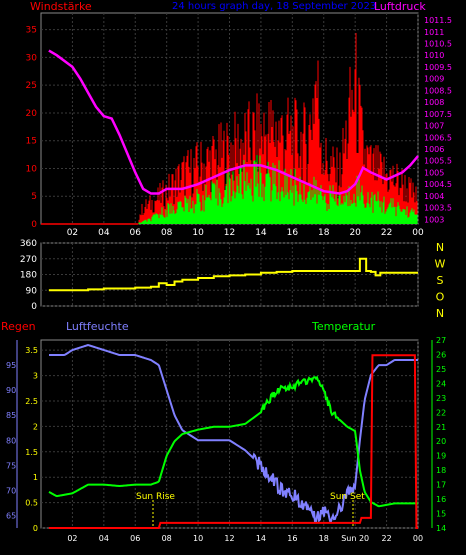  What do you see at coordinates (441, 456) in the screenshot?
I see `temperature-y-tick-label: 19` at bounding box center [441, 456].